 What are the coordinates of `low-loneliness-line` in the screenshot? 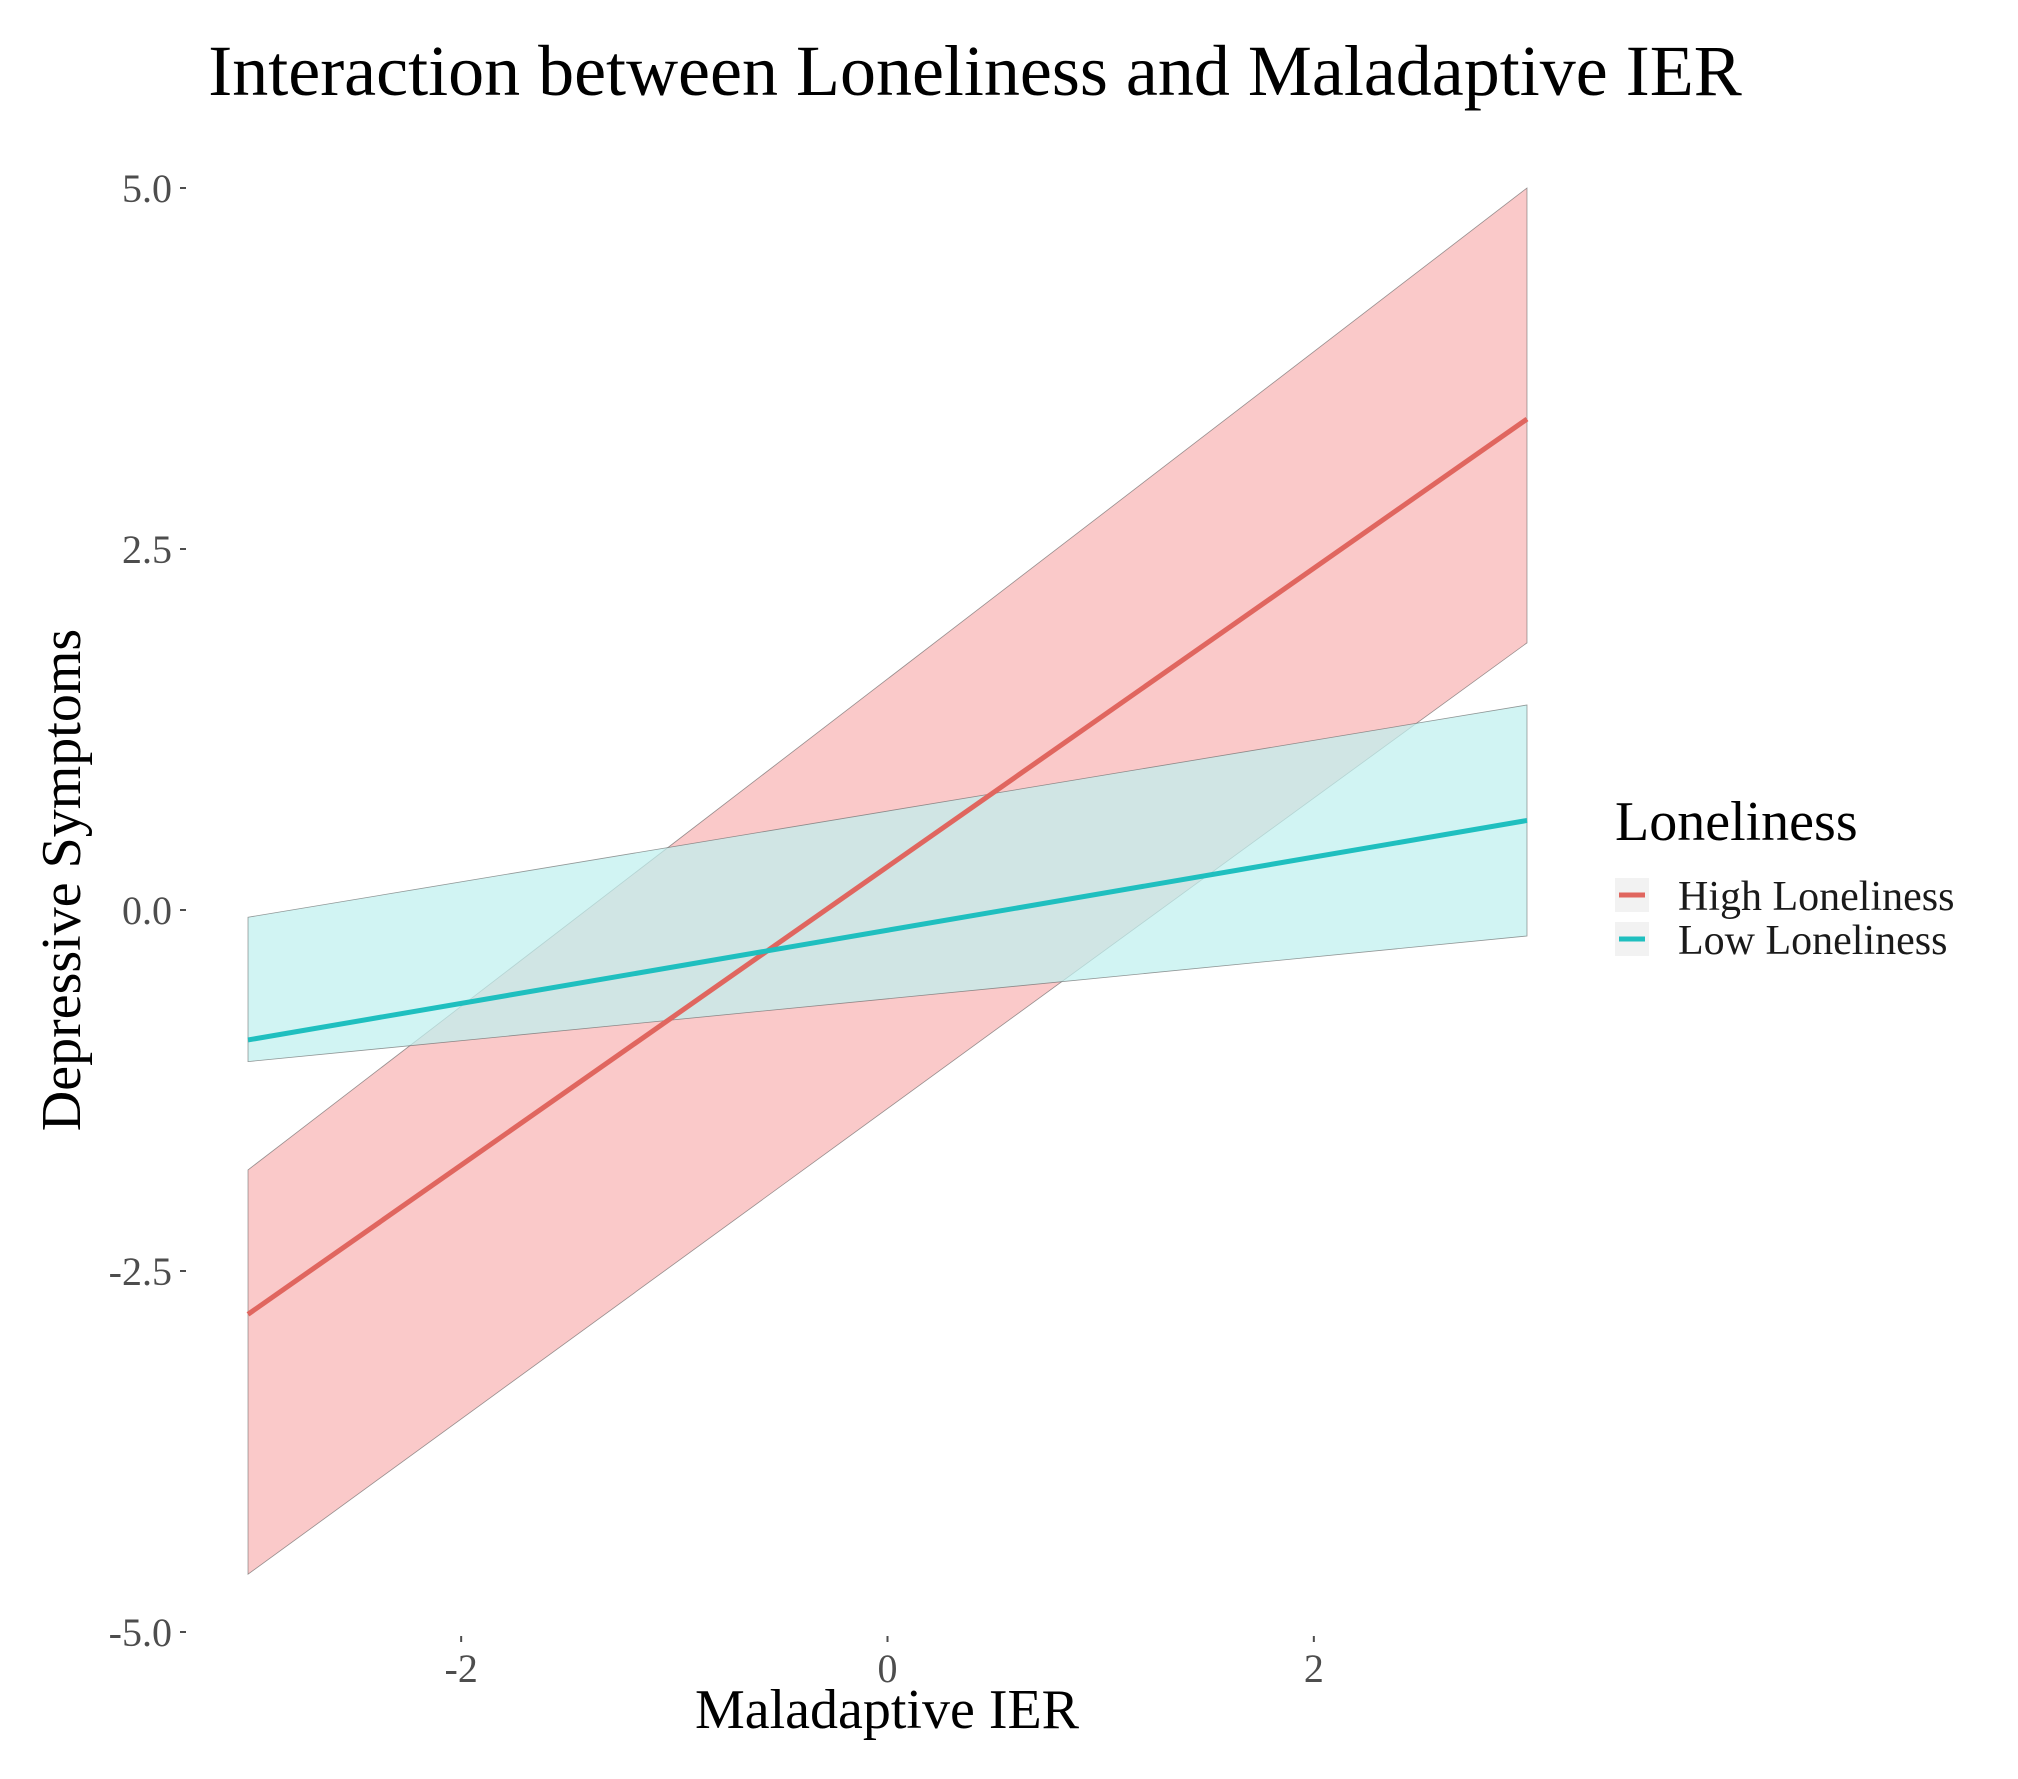 It's located at (887, 930).